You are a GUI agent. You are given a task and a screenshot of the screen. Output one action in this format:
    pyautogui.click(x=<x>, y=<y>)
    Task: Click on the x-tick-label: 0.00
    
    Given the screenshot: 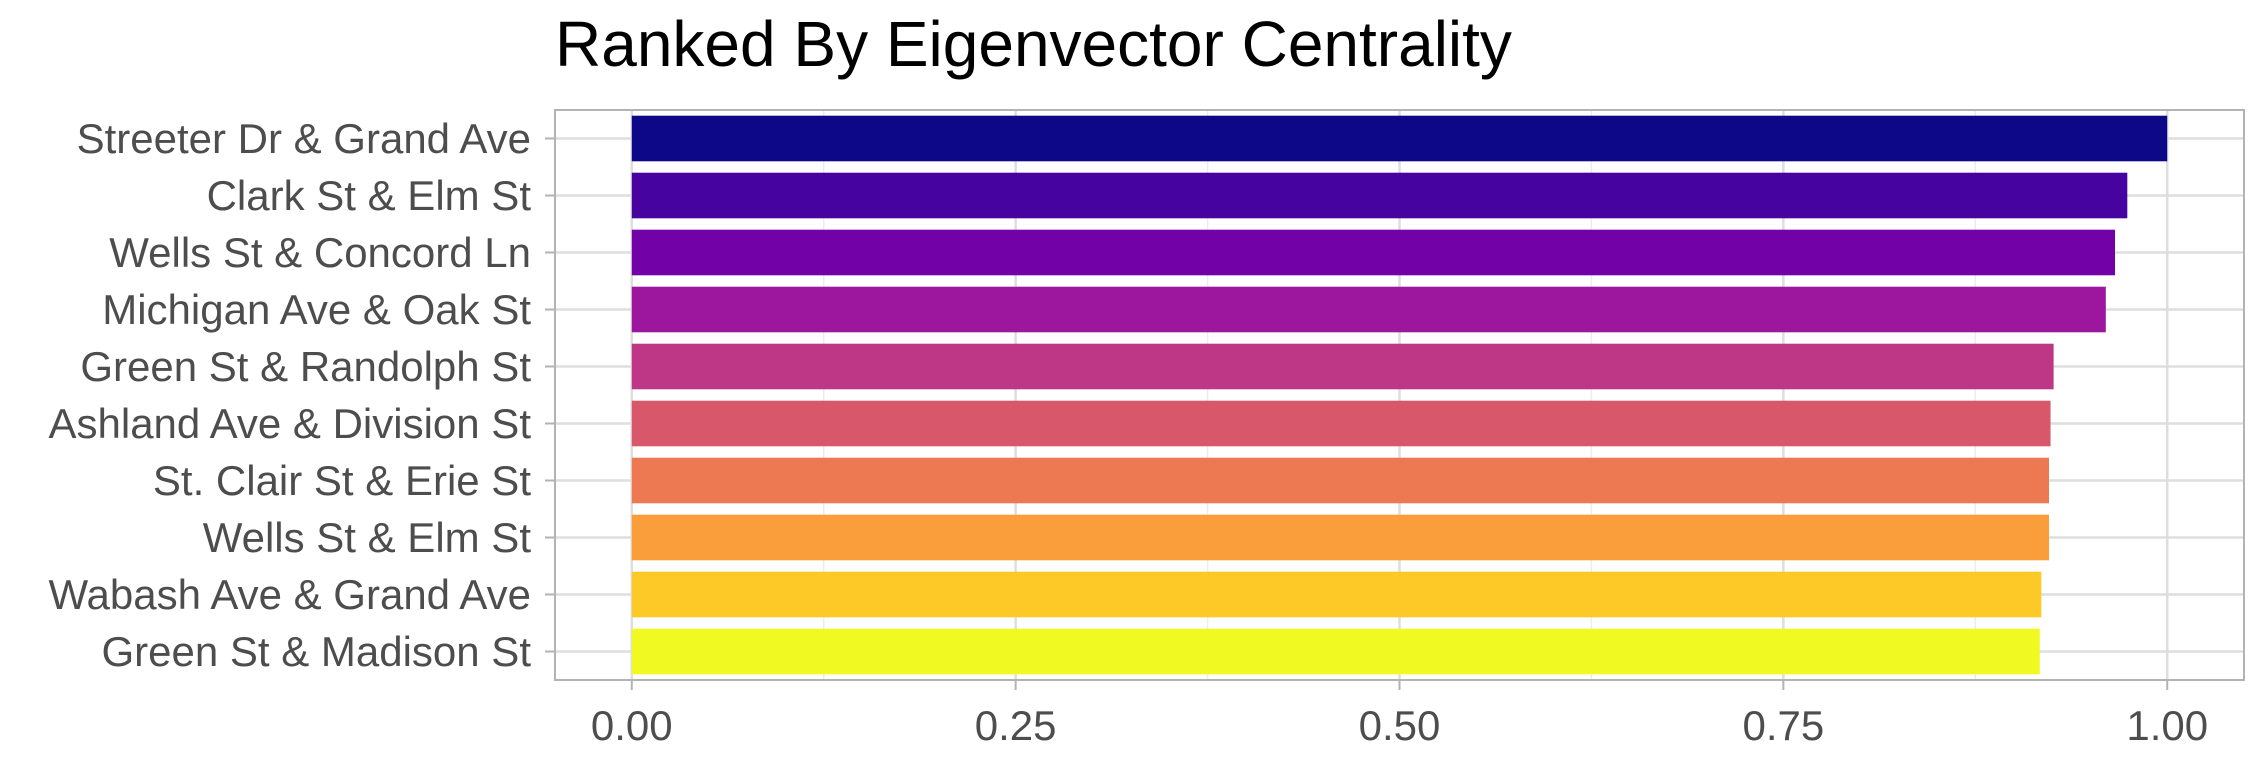 What is the action you would take?
    pyautogui.click(x=632, y=725)
    